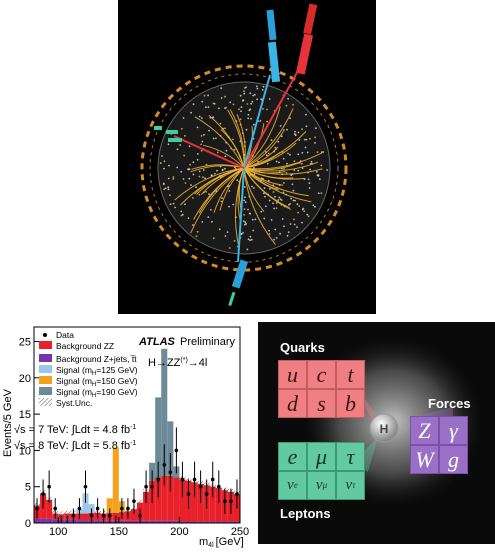  What do you see at coordinates (221, 542) in the screenshot?
I see `x-axis-label: m4l [GeV]` at bounding box center [221, 542].